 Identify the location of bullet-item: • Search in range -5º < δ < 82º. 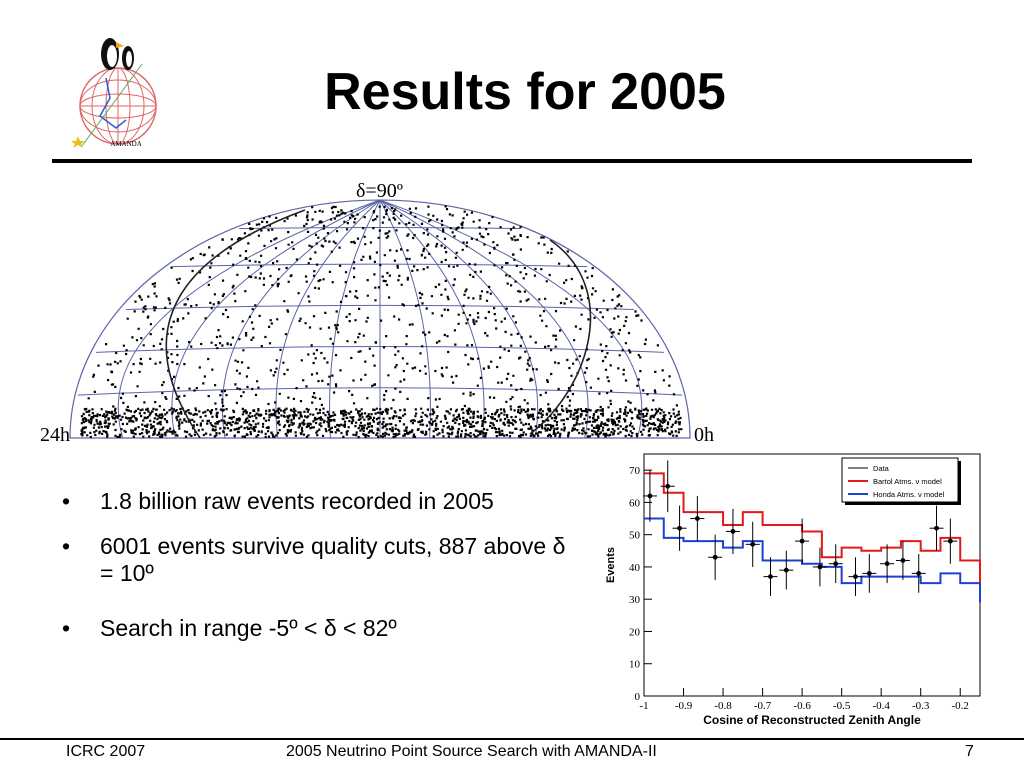
(322, 628).